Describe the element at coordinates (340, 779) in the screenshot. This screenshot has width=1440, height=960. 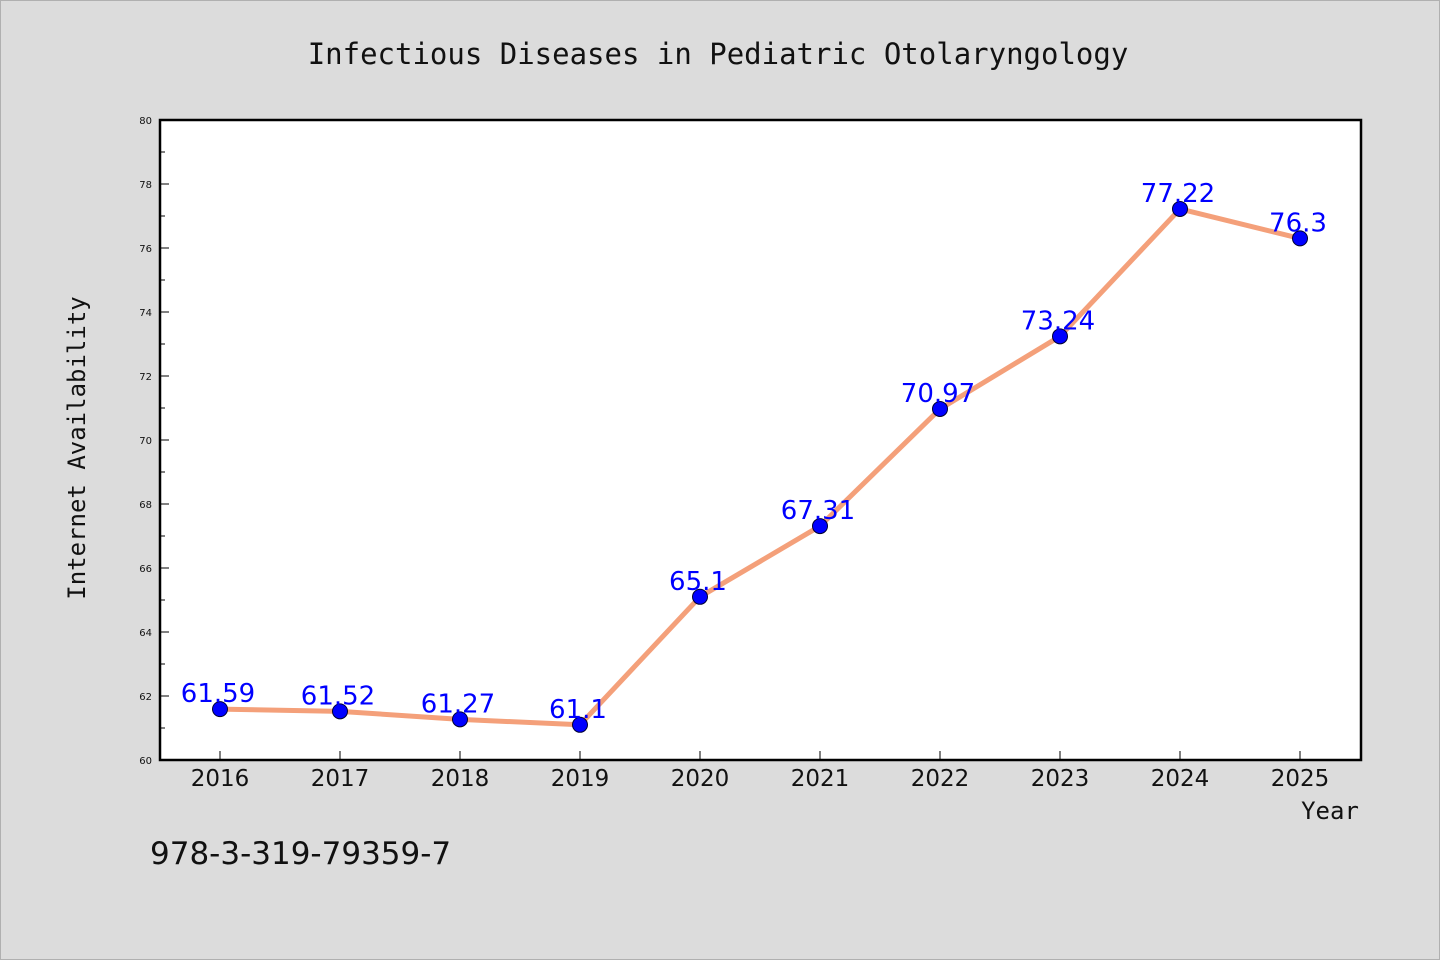
I see `x-tick-label: 2017` at that location.